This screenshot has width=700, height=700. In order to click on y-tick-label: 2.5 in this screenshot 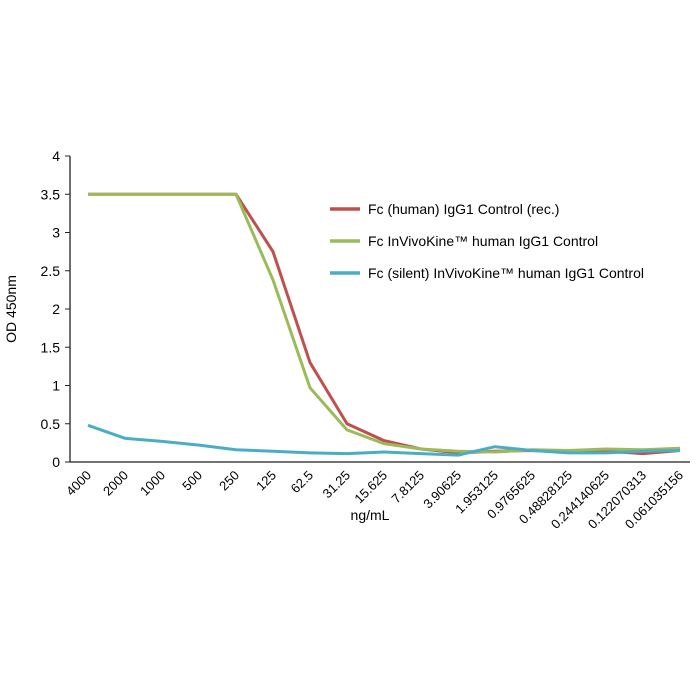, I will do `click(51, 271)`.